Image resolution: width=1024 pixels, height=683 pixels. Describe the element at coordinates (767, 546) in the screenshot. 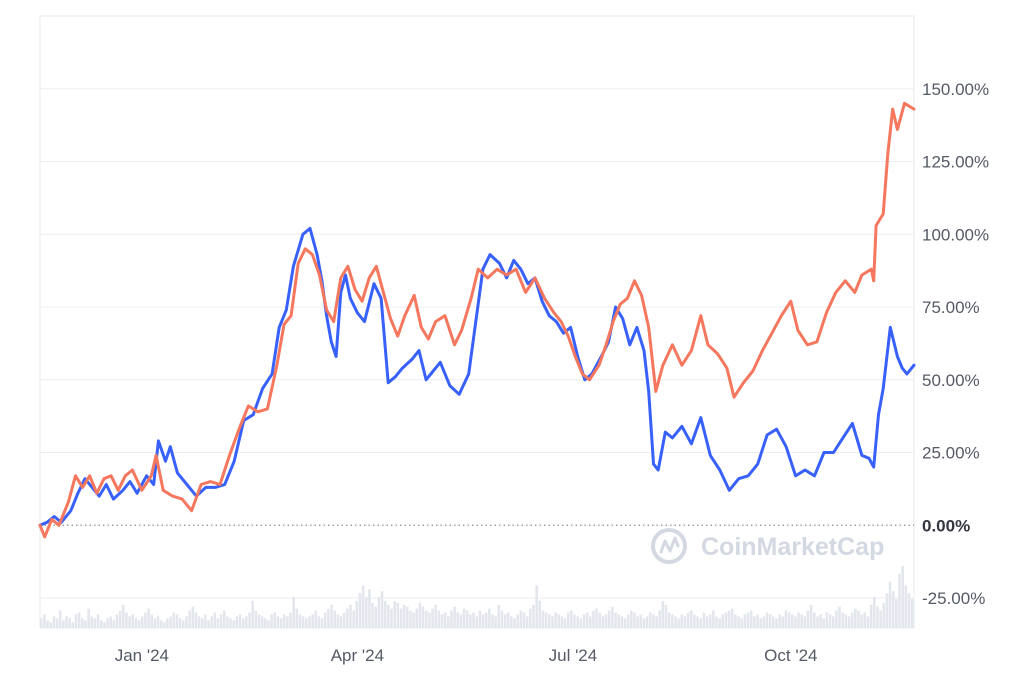

I see `coinmarketcap-watermark: CoinMarketCap` at that location.